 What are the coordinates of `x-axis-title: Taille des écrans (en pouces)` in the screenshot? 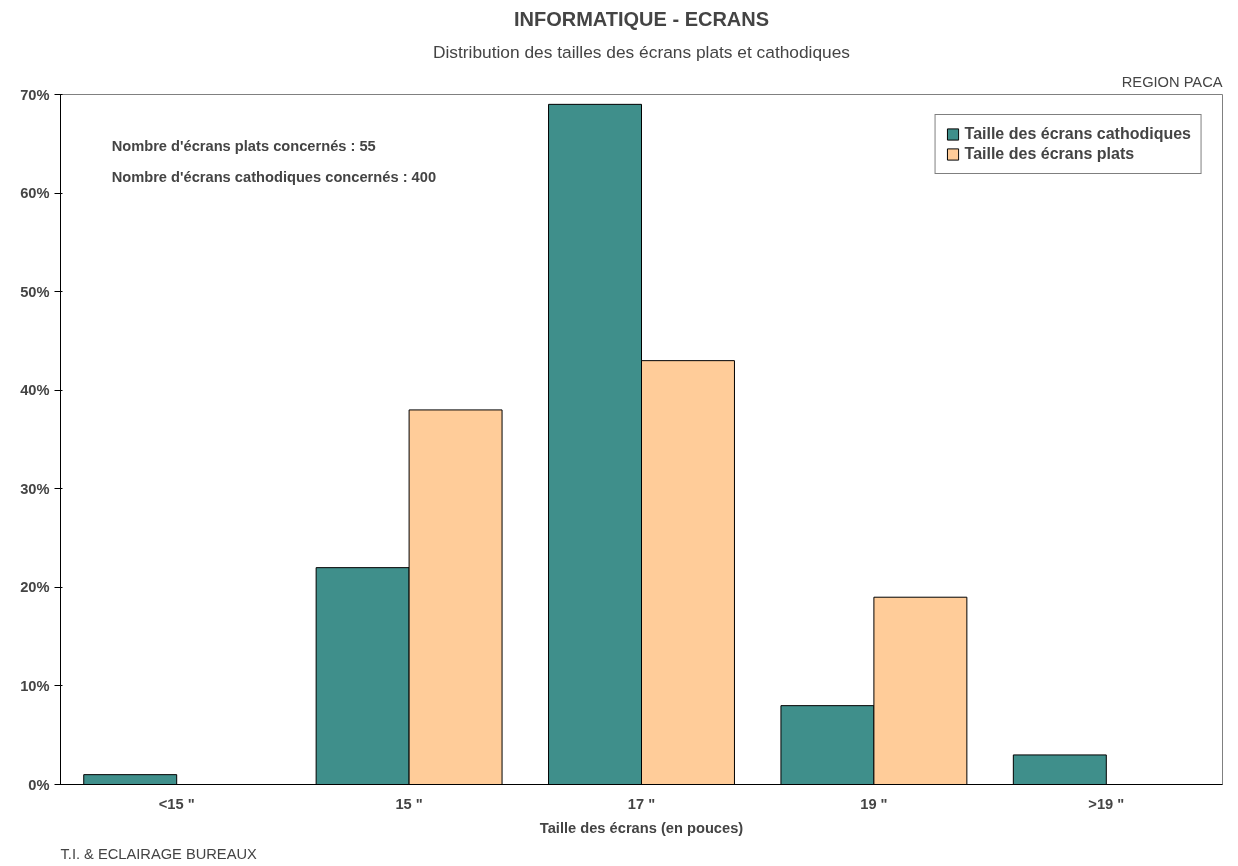 It's located at (641, 827).